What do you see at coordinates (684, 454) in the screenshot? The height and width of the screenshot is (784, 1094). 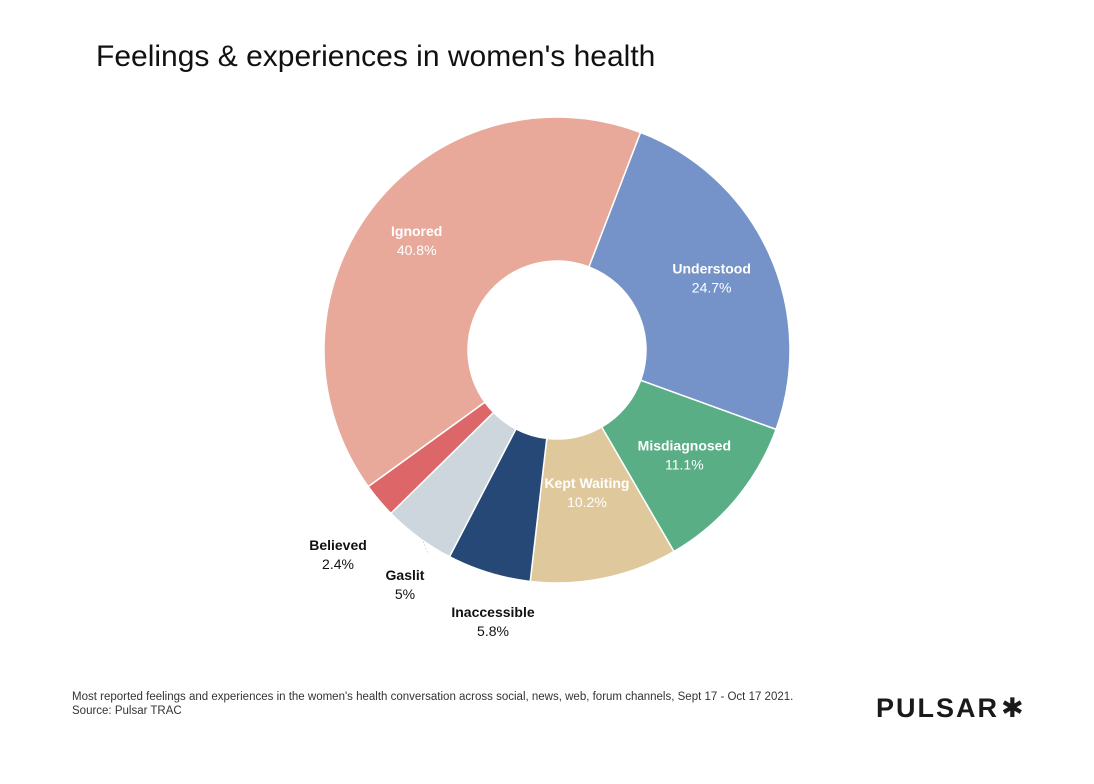 I see `label-misdiagnosed: Misdiagnosed 11.1%` at bounding box center [684, 454].